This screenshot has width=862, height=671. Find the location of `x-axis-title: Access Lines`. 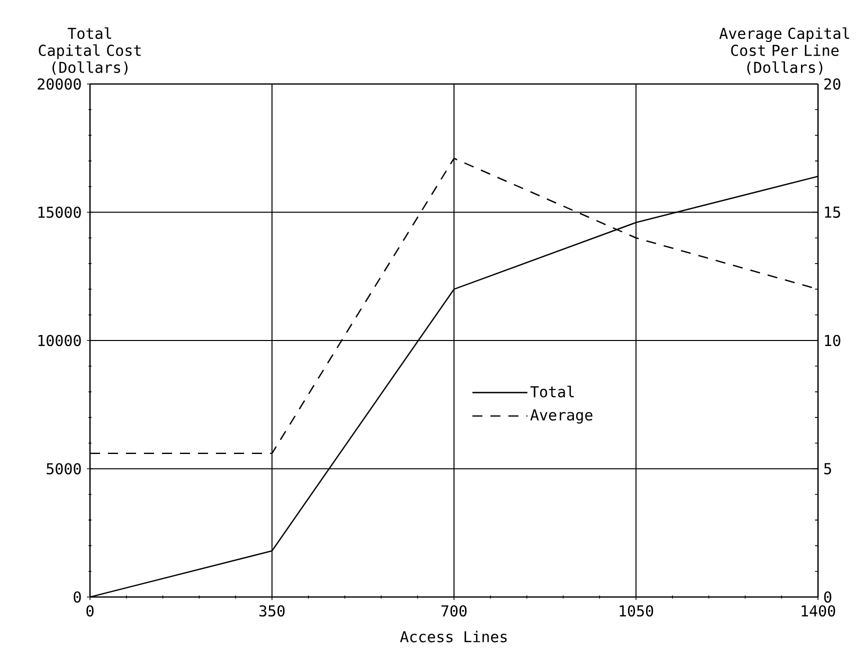

x-axis-title: Access Lines is located at coordinates (453, 636).